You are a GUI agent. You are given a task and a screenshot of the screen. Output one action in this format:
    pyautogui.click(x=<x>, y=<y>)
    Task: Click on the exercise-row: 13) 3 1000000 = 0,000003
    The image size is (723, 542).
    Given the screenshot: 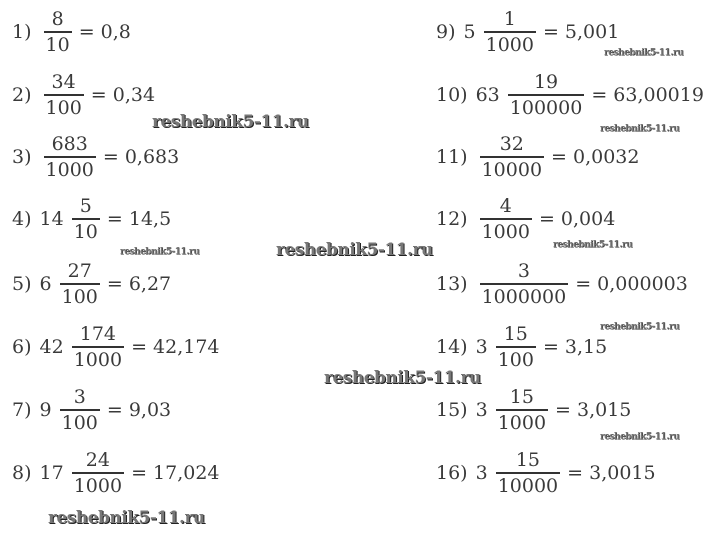 What is the action you would take?
    pyautogui.click(x=562, y=284)
    